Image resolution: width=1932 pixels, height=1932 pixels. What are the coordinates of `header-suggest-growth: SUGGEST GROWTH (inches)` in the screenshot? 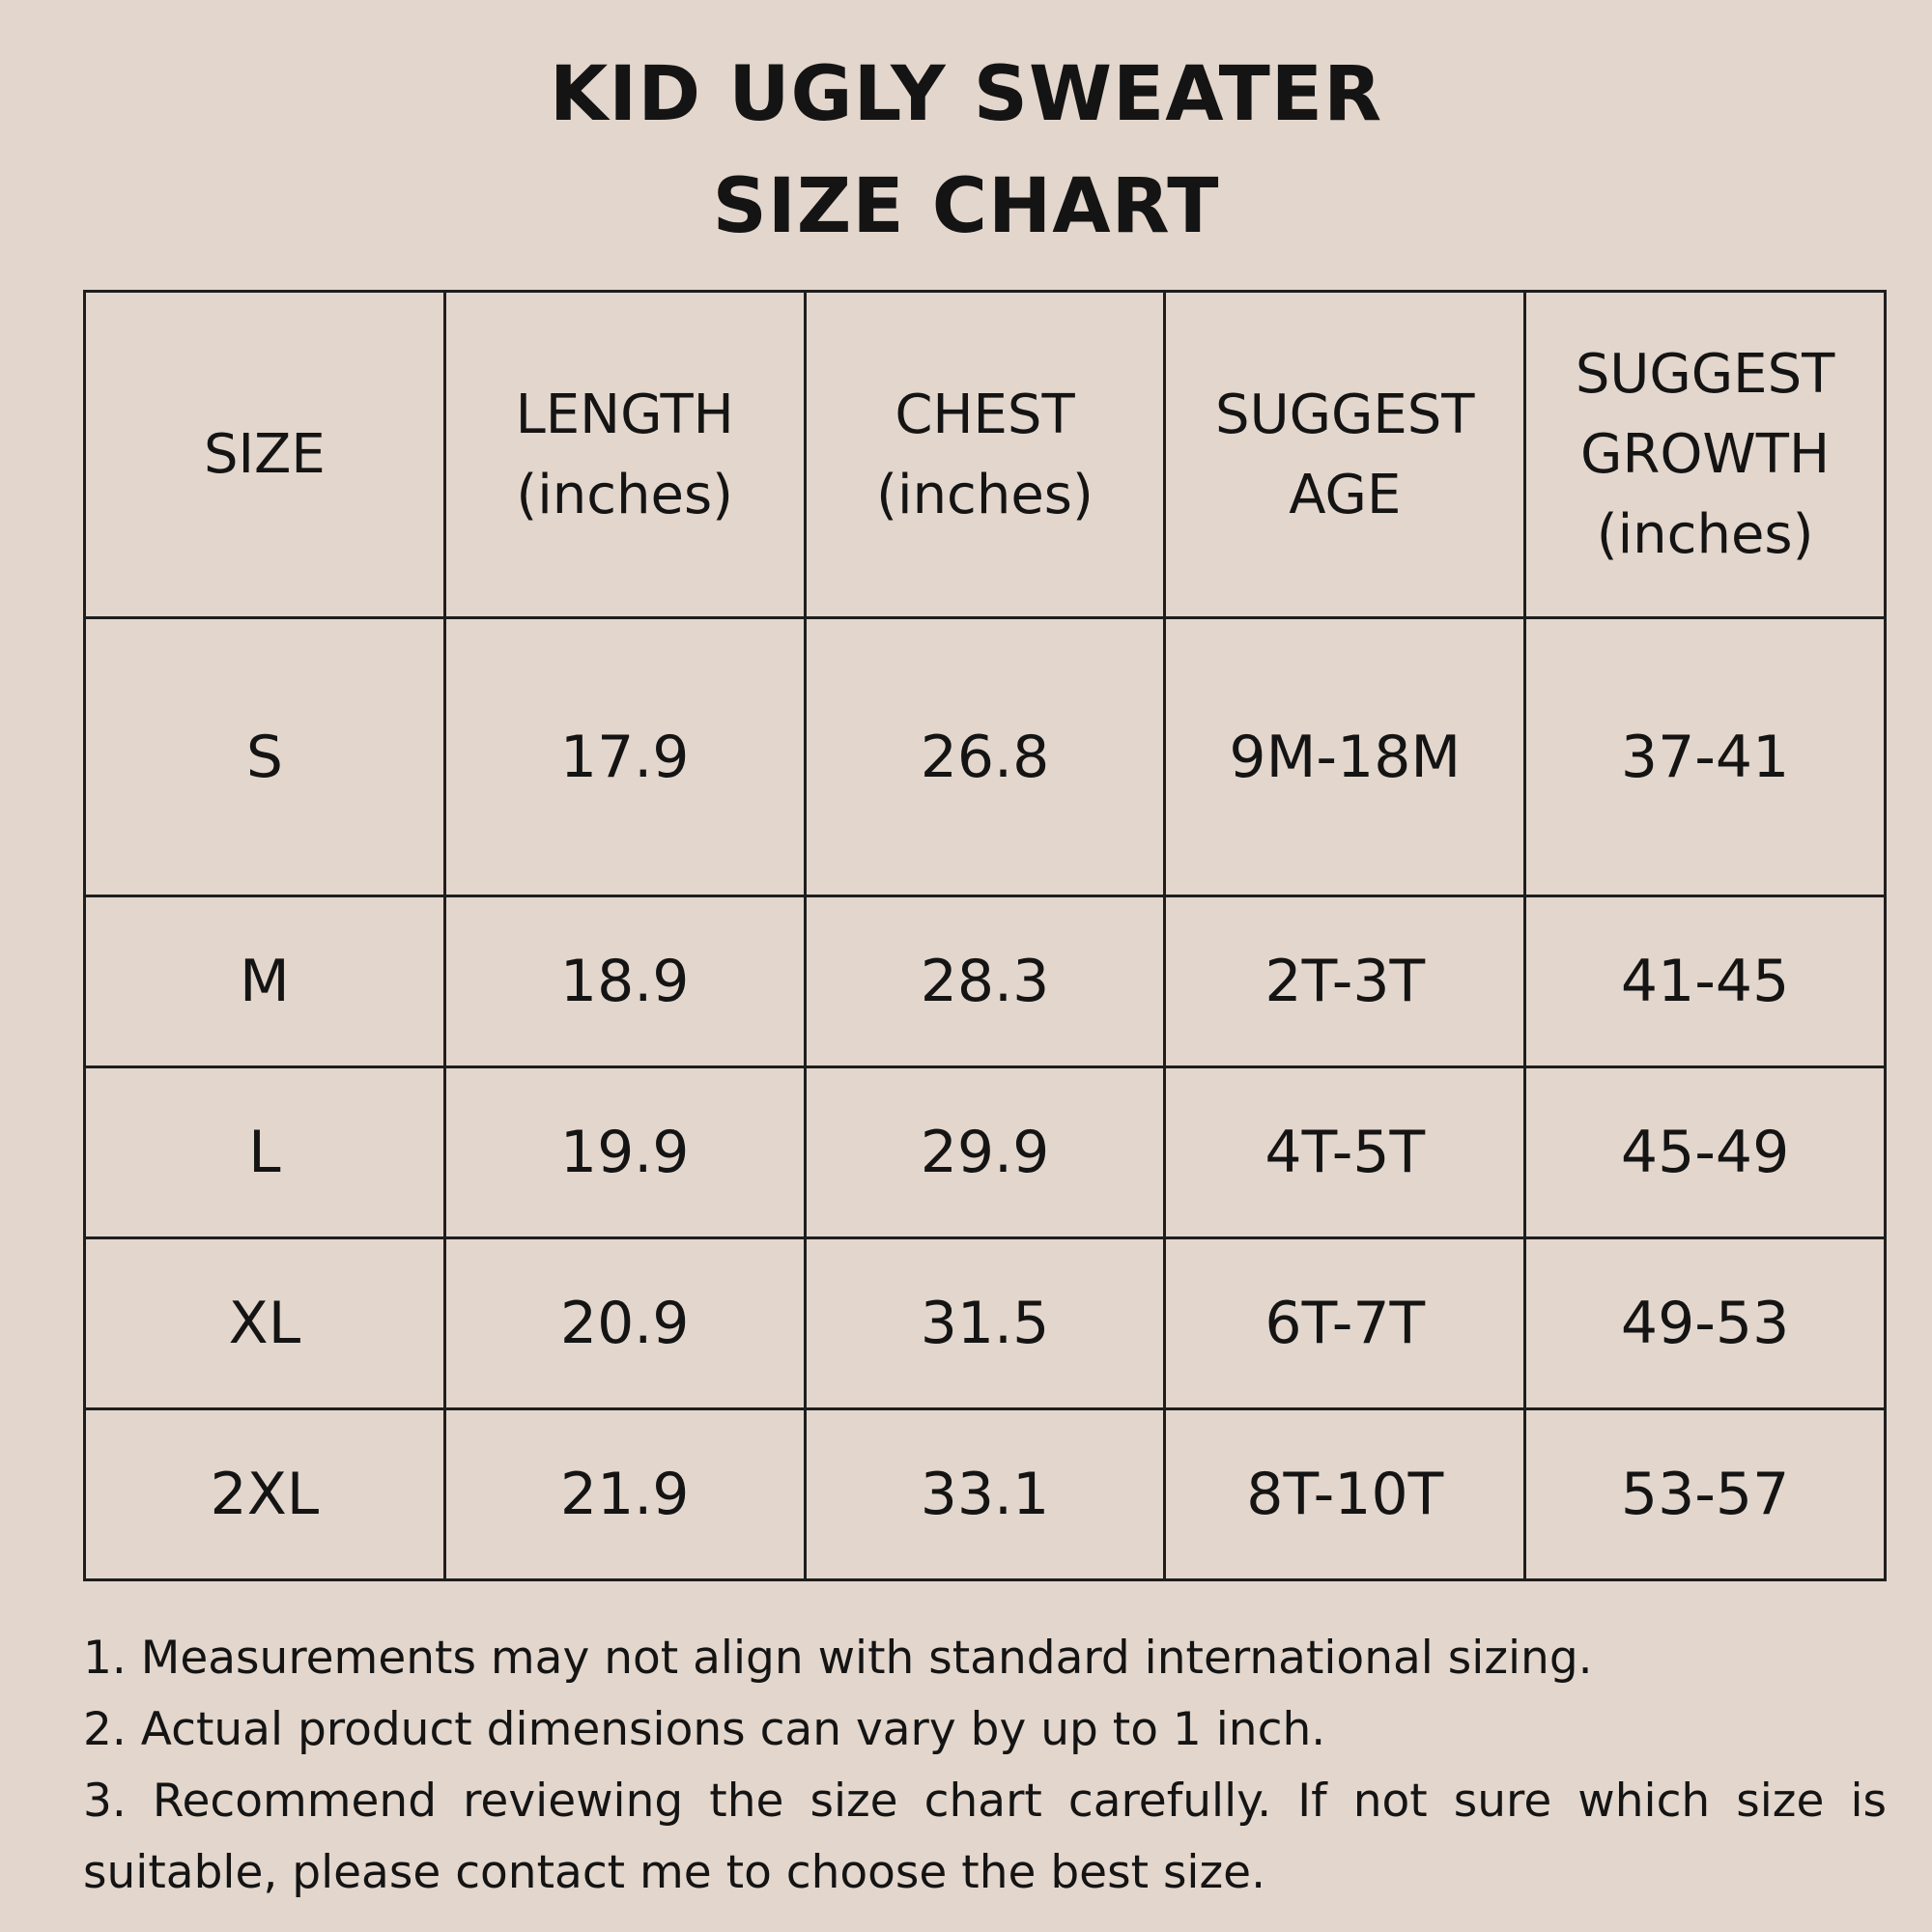 It's located at (1705, 454).